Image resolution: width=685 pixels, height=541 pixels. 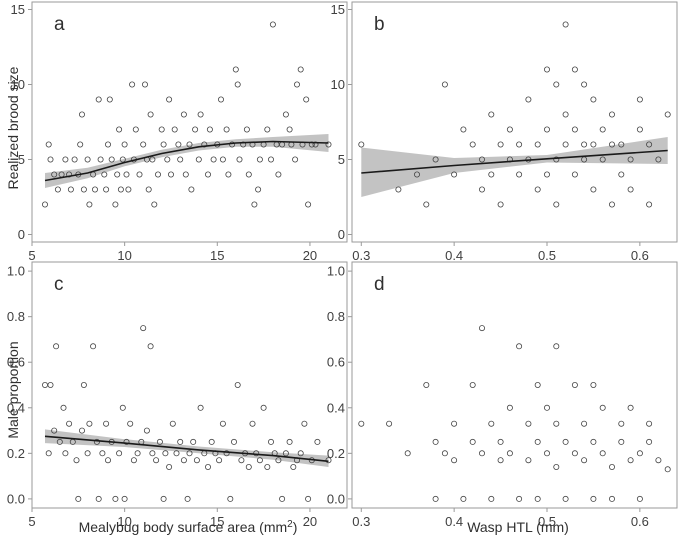 I want to click on panel-label: a, so click(x=59, y=24).